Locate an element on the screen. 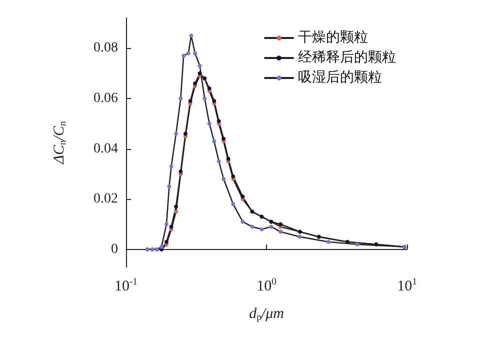 The width and height of the screenshot is (499, 345). y-axis-title: ΔCn/Cn is located at coordinates (59, 143).